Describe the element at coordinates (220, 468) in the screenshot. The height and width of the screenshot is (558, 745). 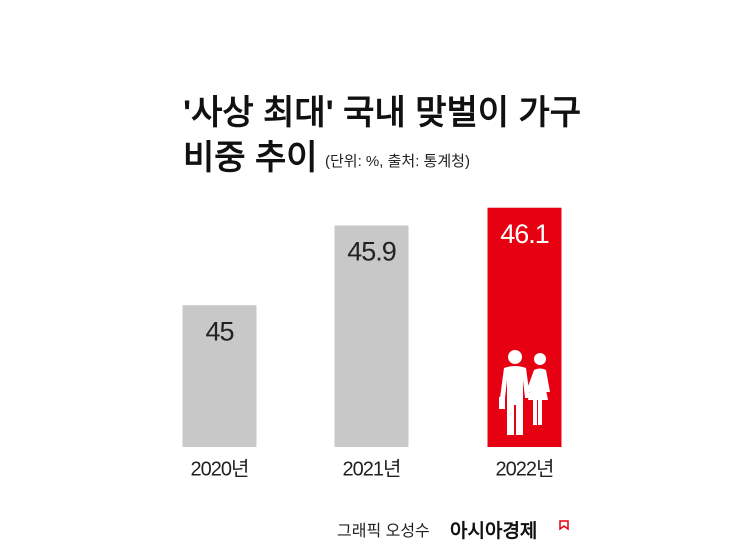
I see `x-tick-label: 2020년` at that location.